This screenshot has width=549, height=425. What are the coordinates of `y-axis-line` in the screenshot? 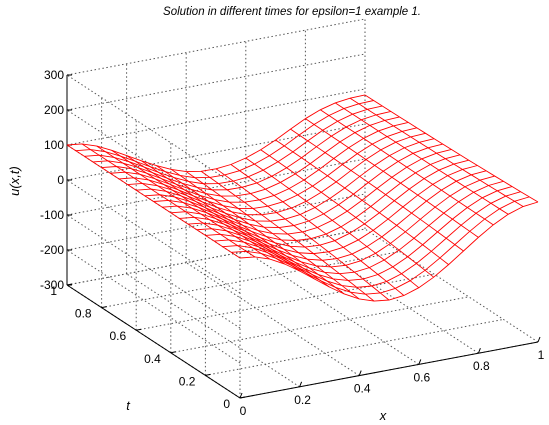 It's located at (153, 341).